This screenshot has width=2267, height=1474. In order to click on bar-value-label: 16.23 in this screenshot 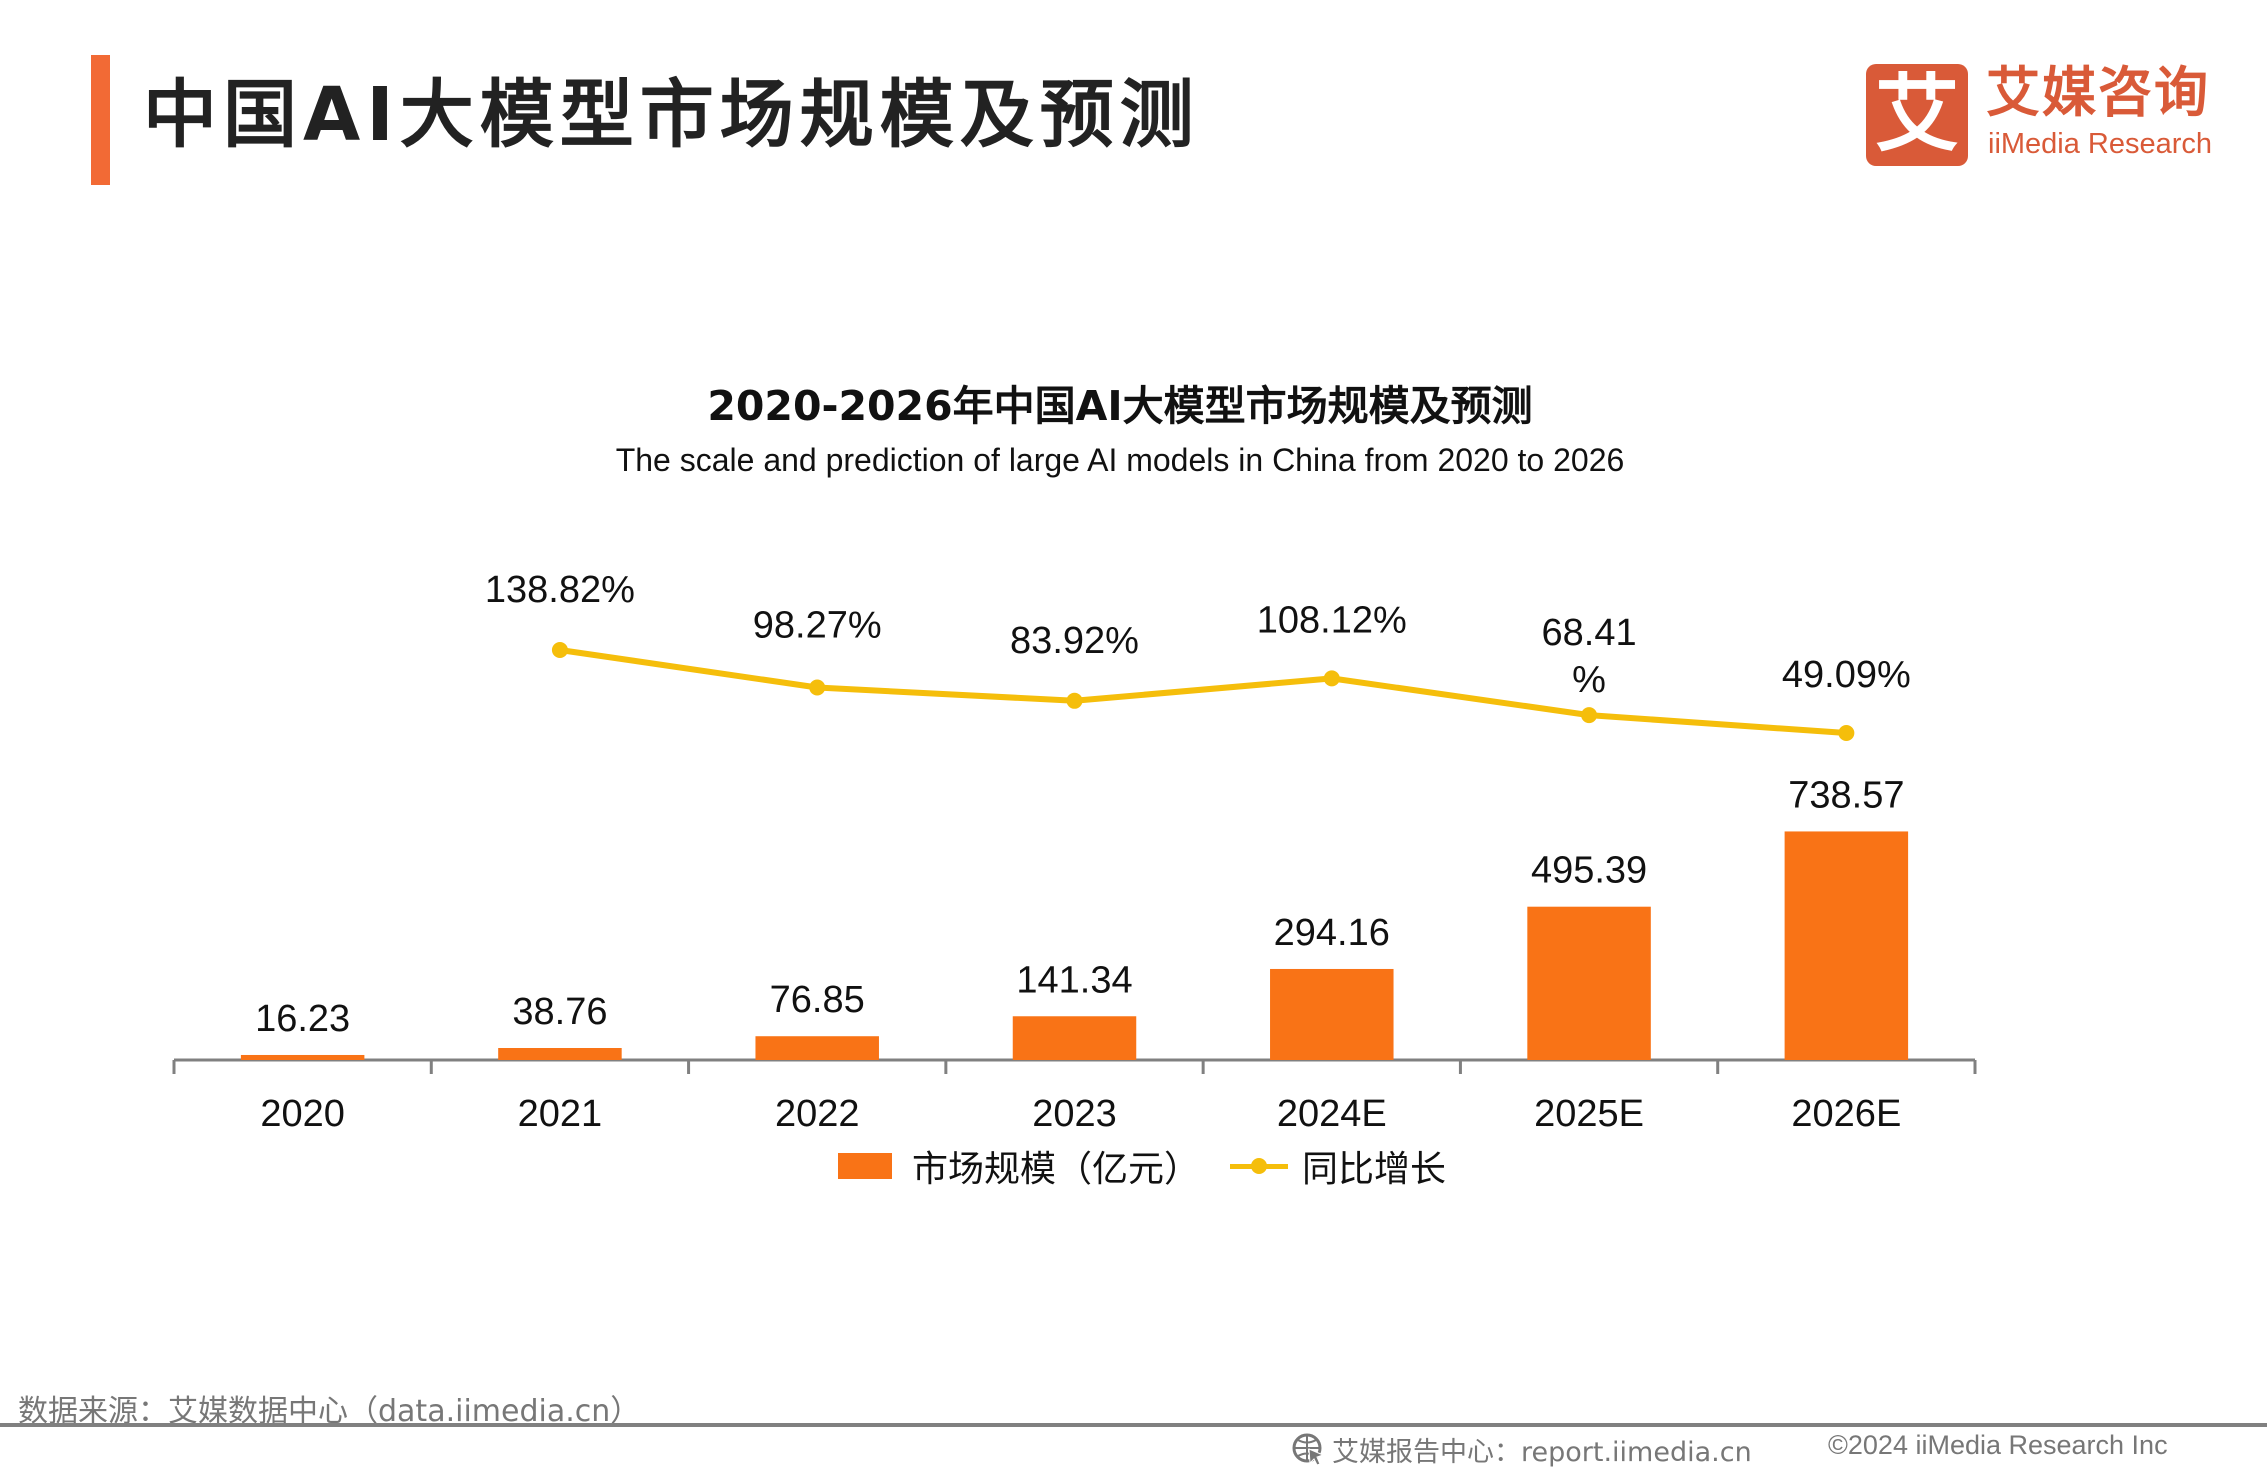, I will do `click(302, 1019)`.